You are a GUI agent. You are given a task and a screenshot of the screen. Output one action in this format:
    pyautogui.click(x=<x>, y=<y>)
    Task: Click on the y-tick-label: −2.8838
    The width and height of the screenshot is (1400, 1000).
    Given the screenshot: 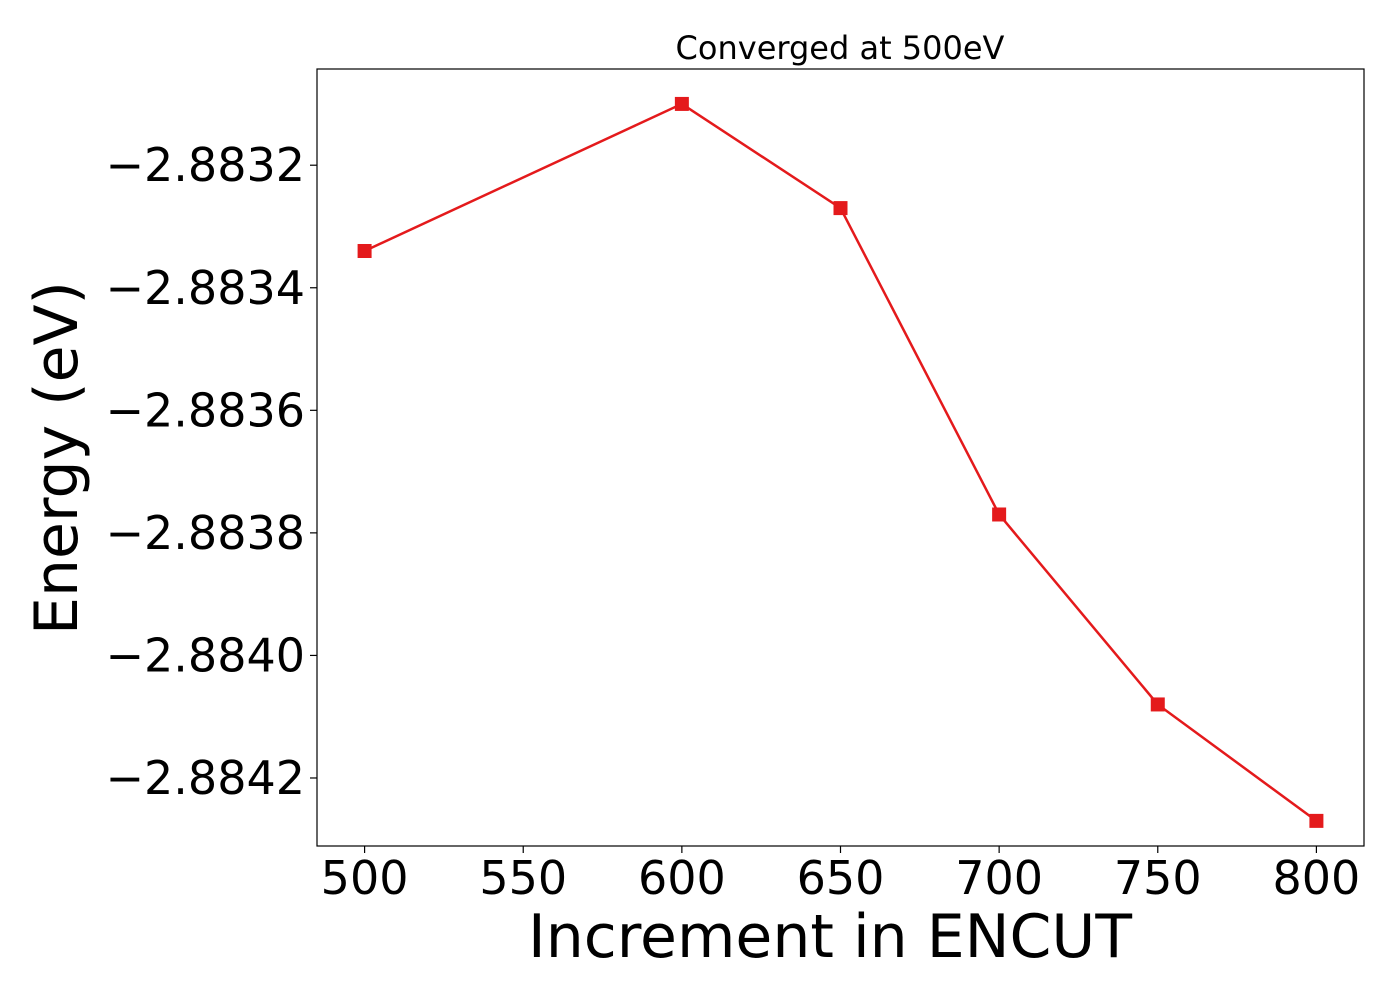 What is the action you would take?
    pyautogui.click(x=206, y=533)
    